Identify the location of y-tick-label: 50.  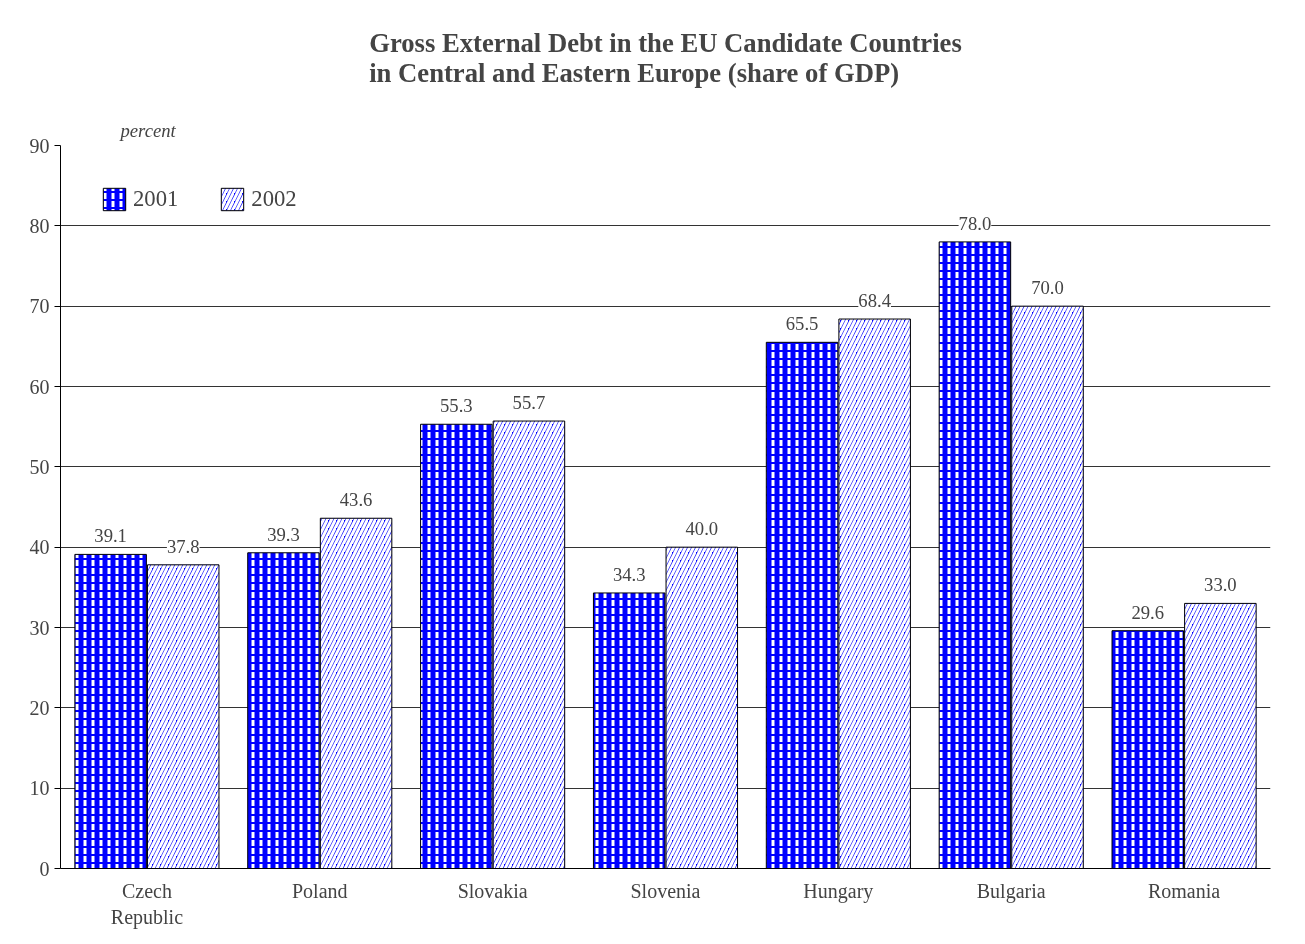
(39, 466).